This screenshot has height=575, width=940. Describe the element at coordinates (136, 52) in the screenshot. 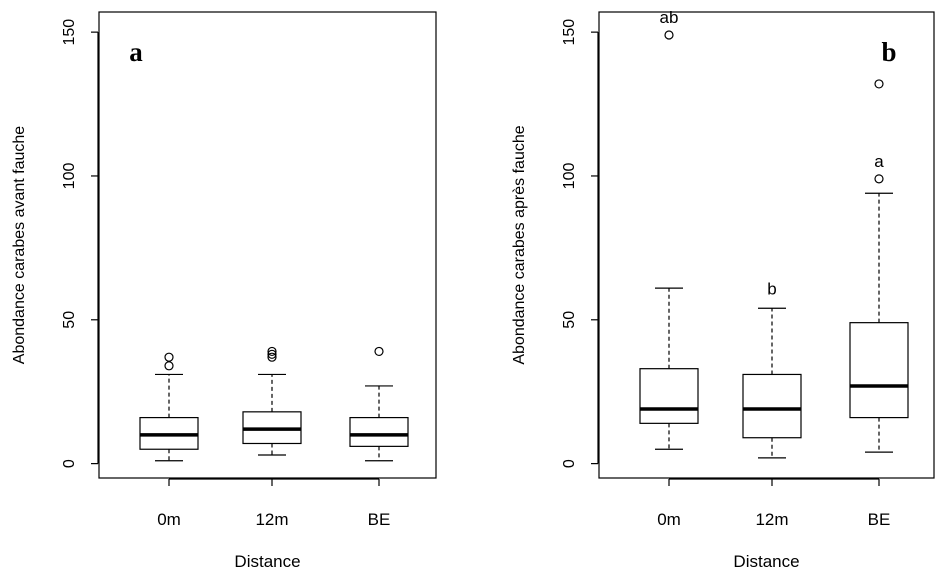

I see `panel-label: a` at that location.